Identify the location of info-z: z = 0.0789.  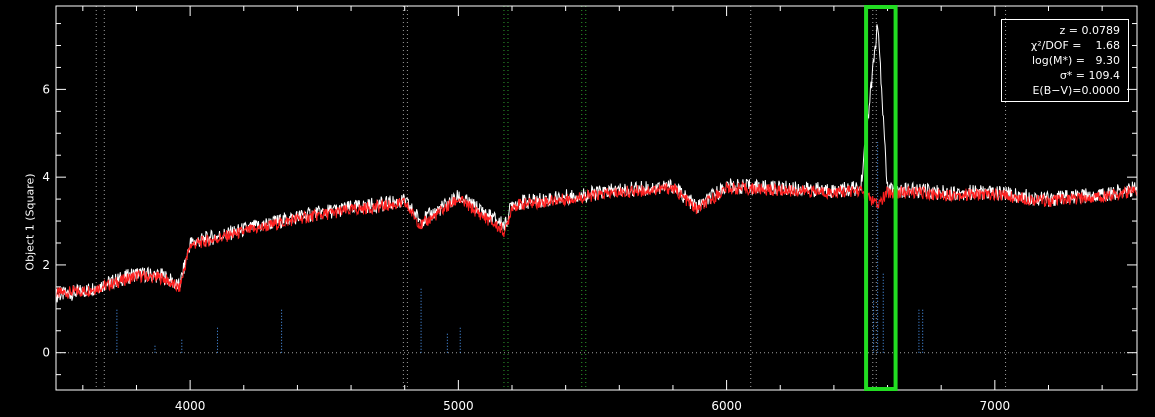
(1090, 30).